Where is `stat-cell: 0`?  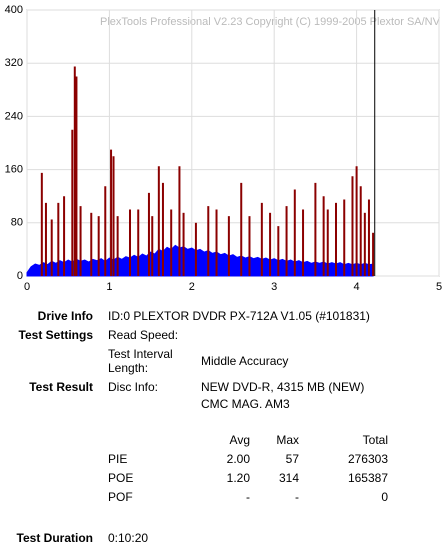
stat-cell: 0 is located at coordinates (384, 497).